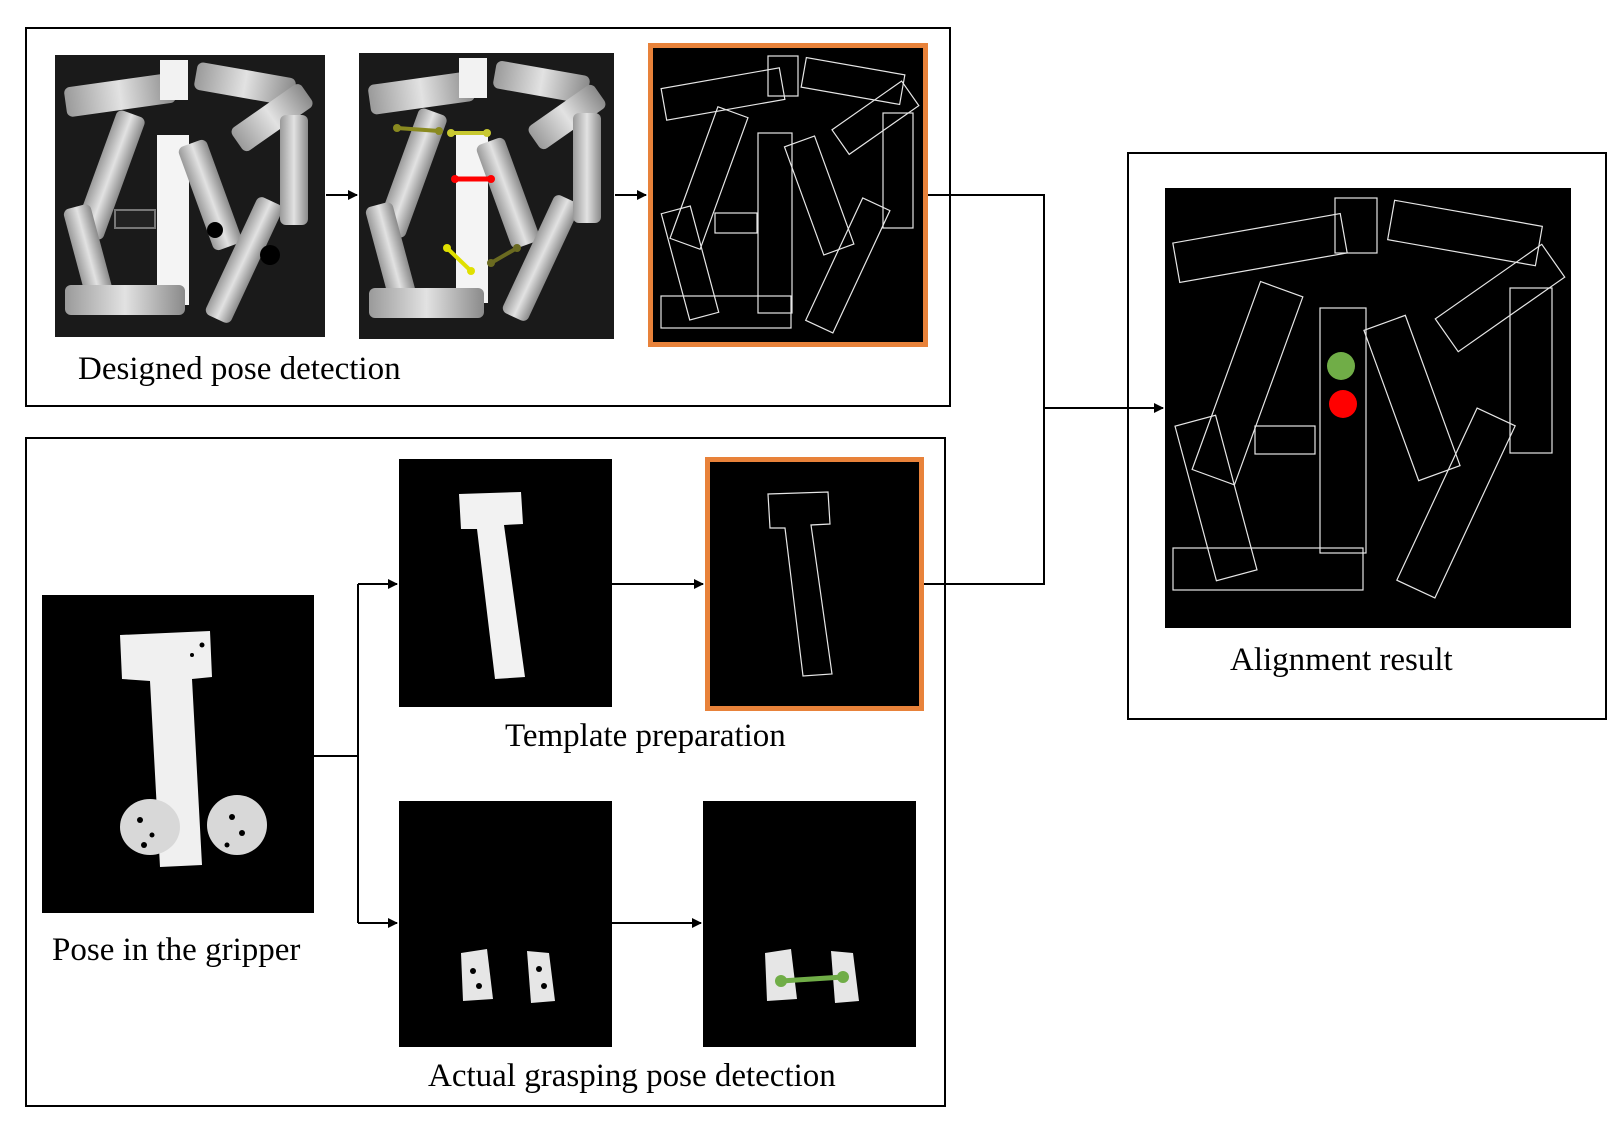 The height and width of the screenshot is (1126, 1620). I want to click on depth-image-annotated, so click(486, 196).